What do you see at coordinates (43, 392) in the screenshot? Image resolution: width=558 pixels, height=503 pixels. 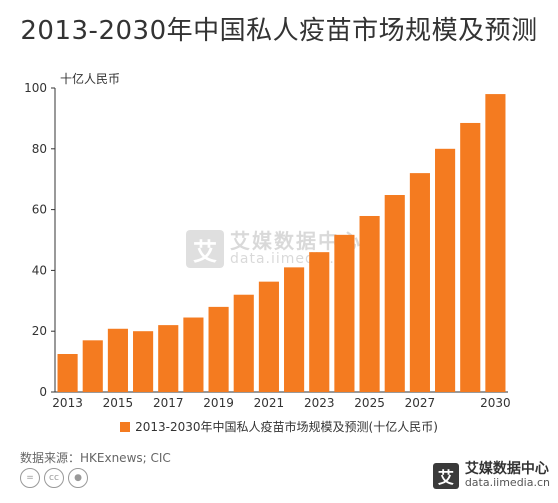 I see `y-tick-label: 0` at bounding box center [43, 392].